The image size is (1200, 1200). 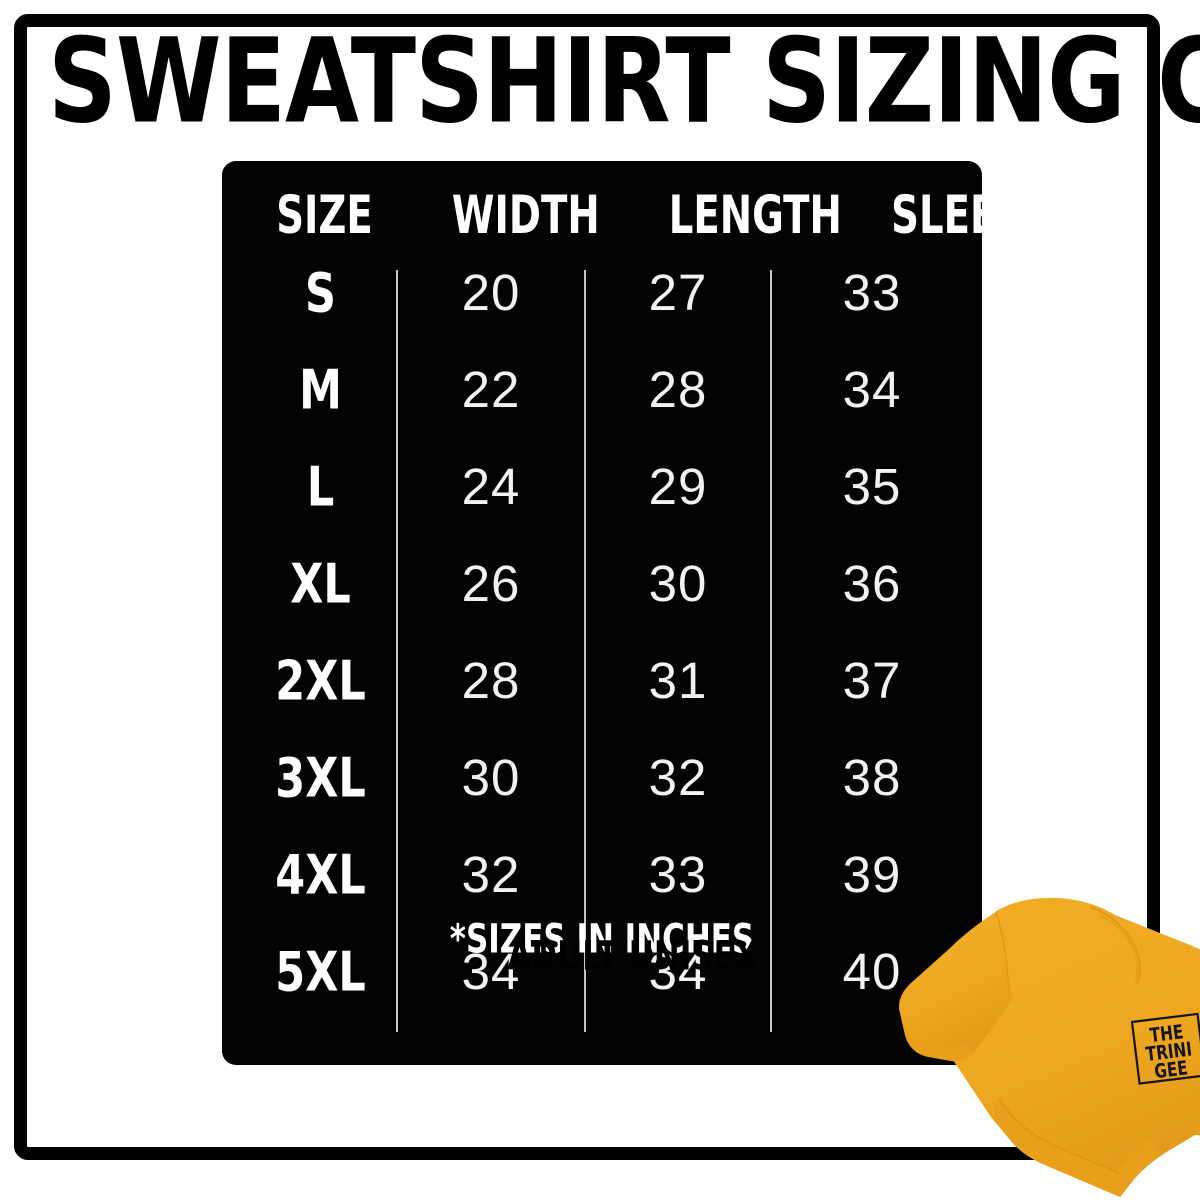 I want to click on cell-width: 24, so click(x=491, y=486).